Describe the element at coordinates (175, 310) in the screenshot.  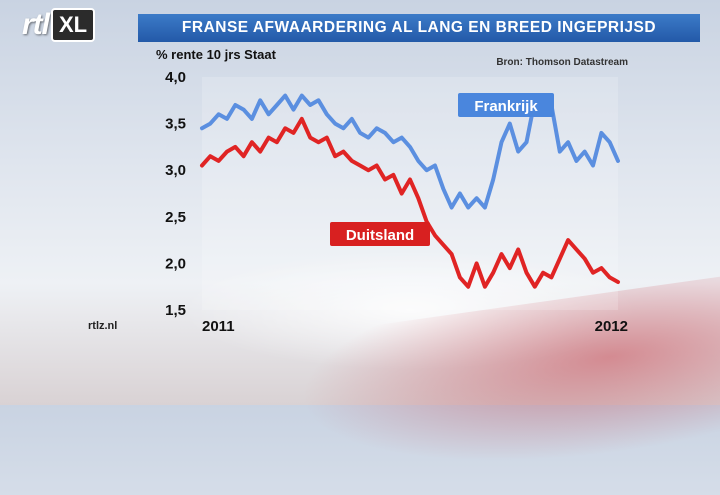
I see `y-tick-label: 1,5` at that location.